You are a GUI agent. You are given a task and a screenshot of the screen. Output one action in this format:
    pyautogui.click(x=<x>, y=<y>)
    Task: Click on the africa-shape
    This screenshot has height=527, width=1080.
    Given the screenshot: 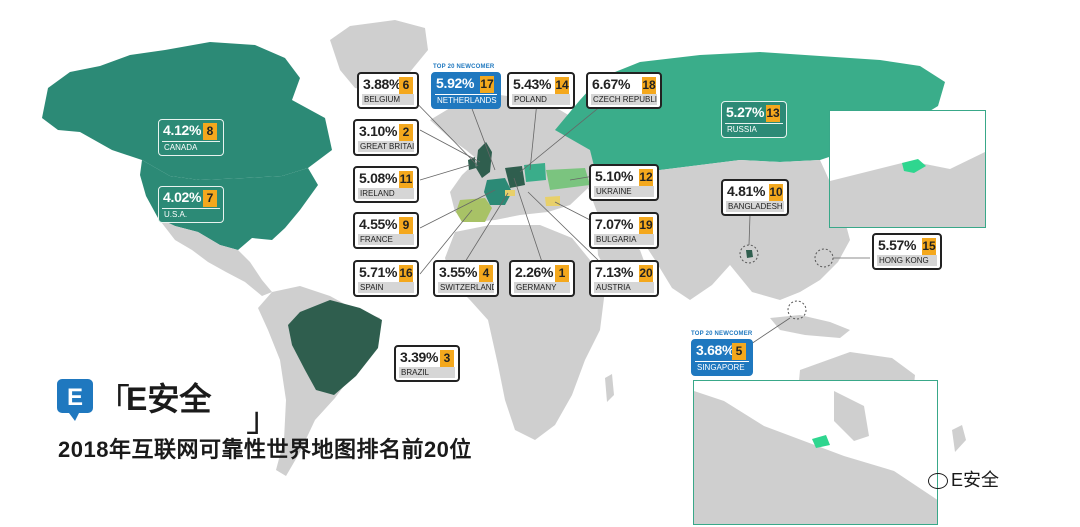 What is the action you would take?
    pyautogui.click(x=525, y=332)
    